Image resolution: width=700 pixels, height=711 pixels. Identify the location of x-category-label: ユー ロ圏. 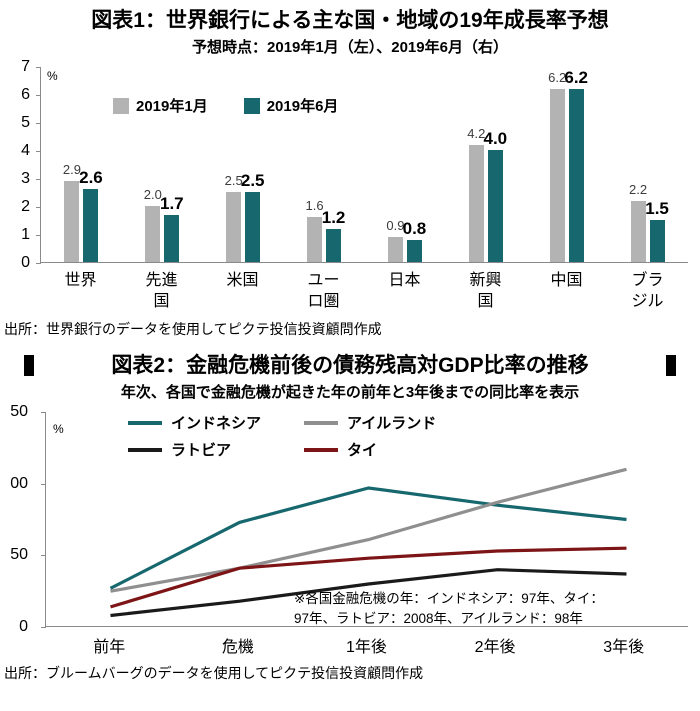
(323, 291).